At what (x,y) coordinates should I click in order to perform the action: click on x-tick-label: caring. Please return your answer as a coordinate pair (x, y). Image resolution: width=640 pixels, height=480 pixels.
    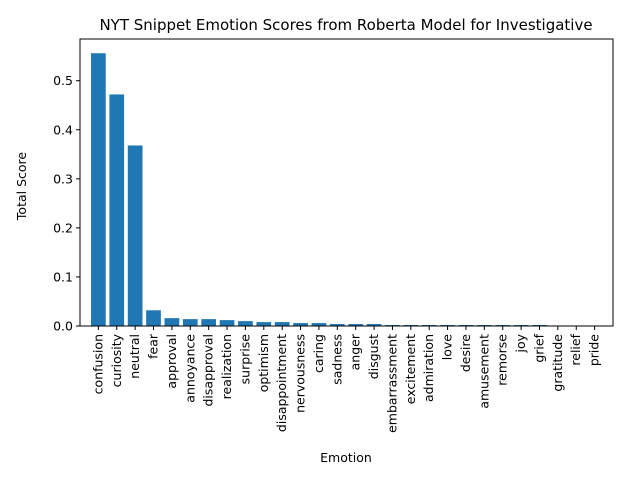
    Looking at the image, I should click on (318, 353).